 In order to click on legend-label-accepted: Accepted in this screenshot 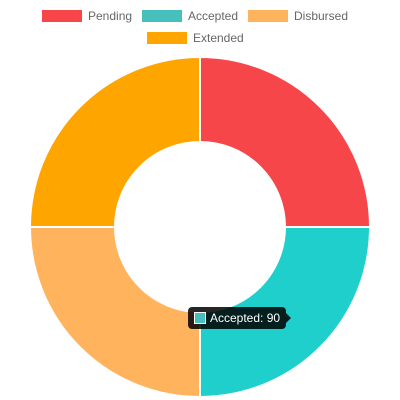, I will do `click(213, 16)`.